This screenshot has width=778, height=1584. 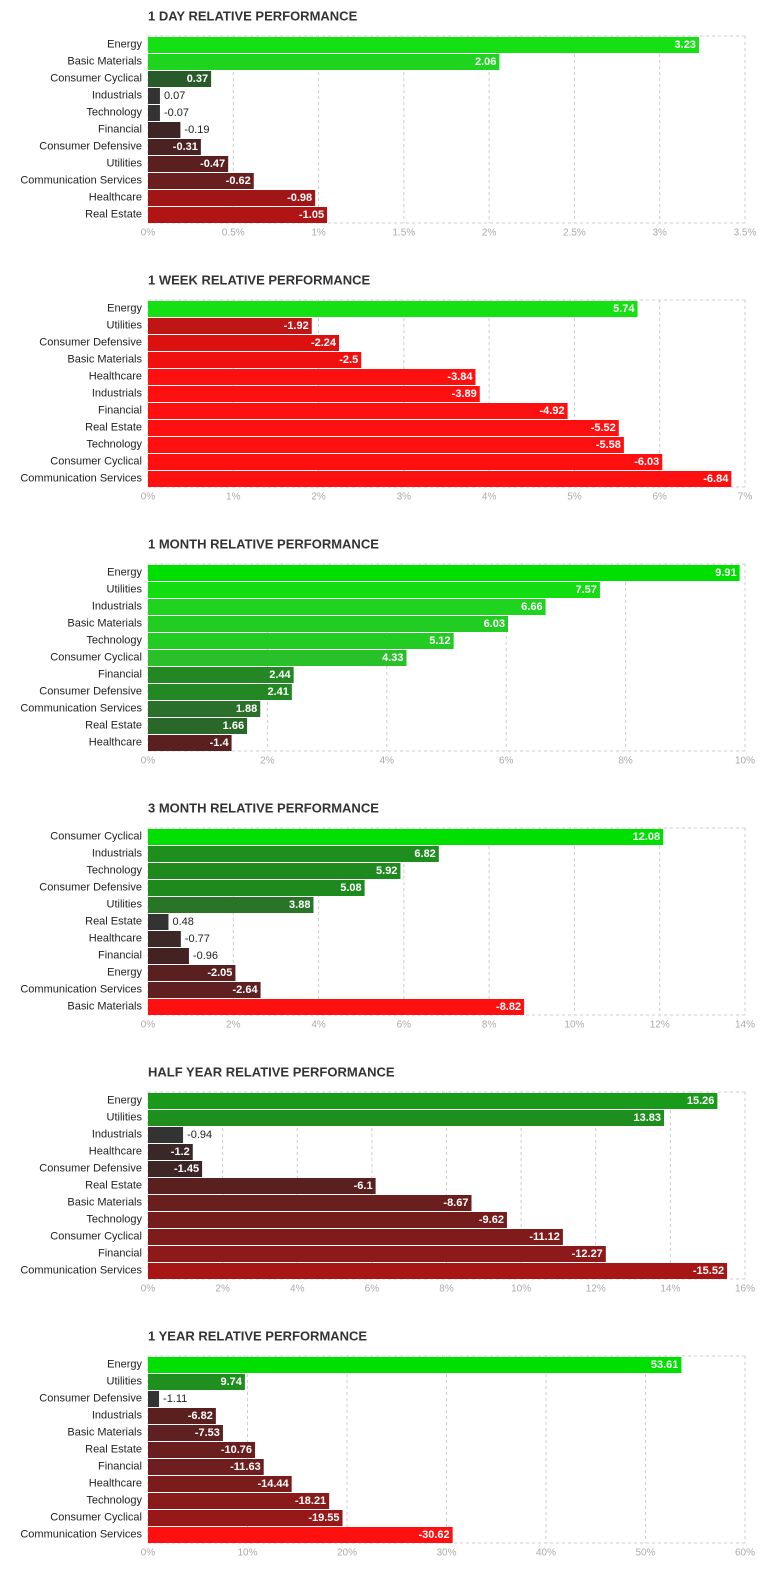 What do you see at coordinates (372, 1289) in the screenshot?
I see `x-tick-label: 6%` at bounding box center [372, 1289].